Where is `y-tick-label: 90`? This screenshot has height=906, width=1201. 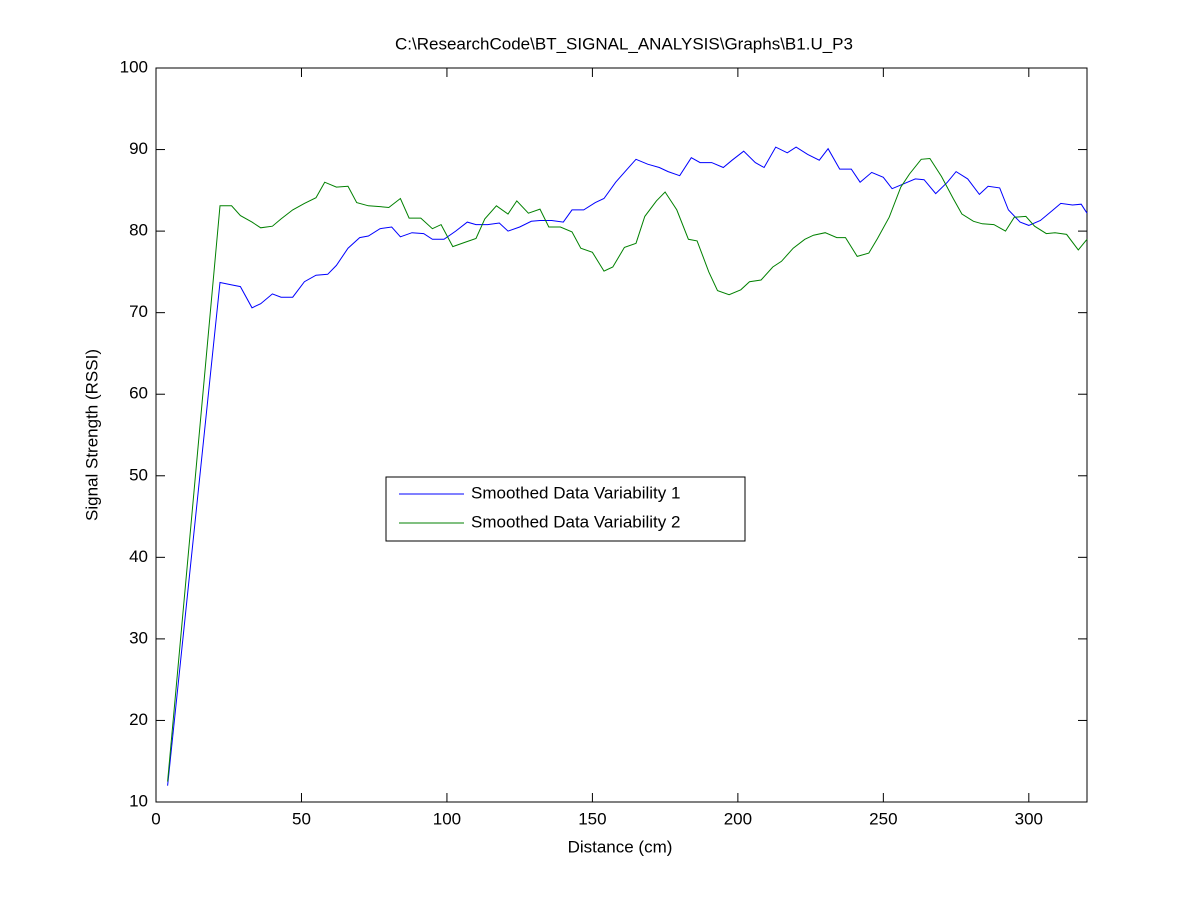
y-tick-label: 90 is located at coordinates (138, 148).